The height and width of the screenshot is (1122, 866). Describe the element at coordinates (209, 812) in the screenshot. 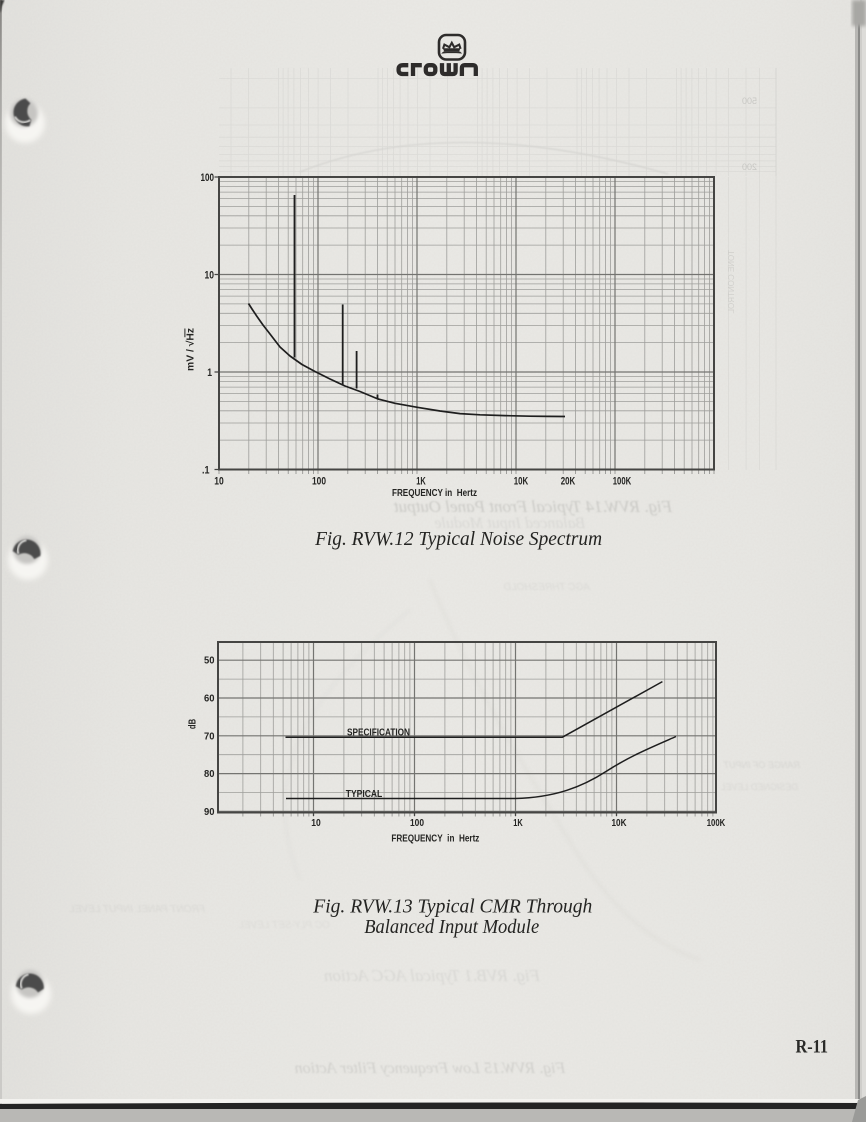

I see `svg-text: 90` at that location.